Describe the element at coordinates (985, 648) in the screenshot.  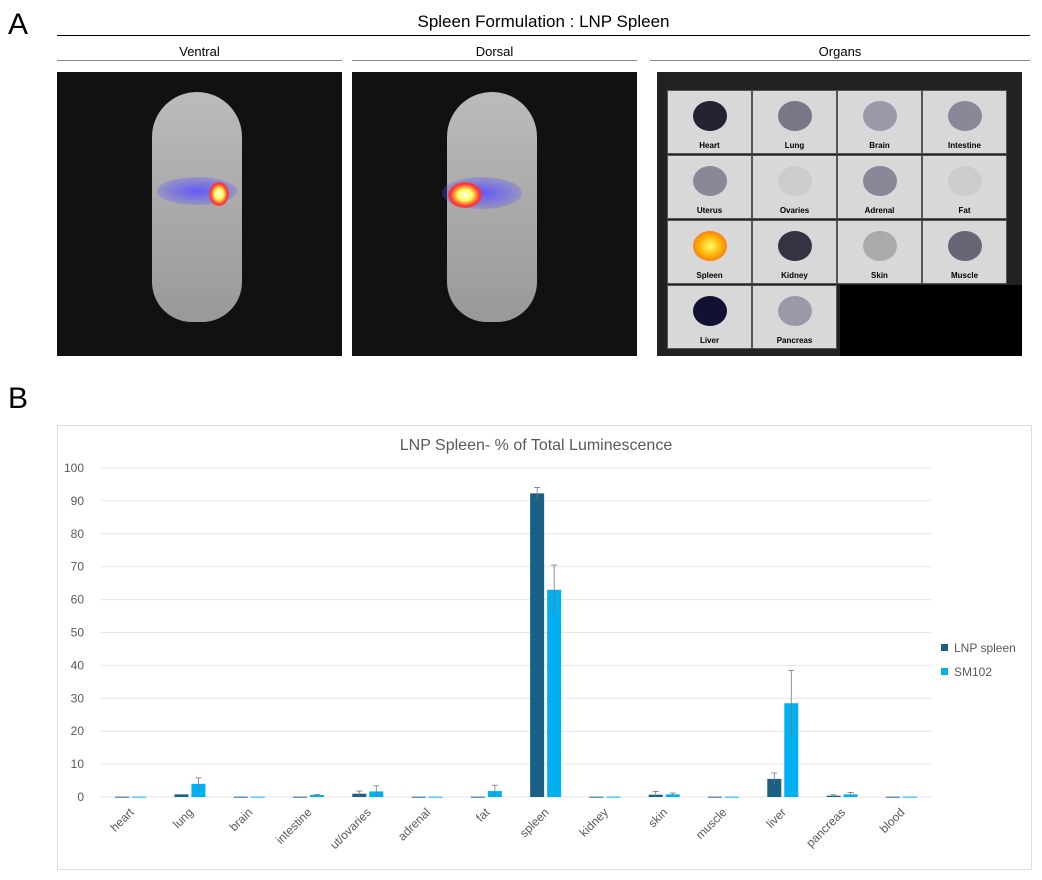
I see `legend-label: LNP spleen` at that location.